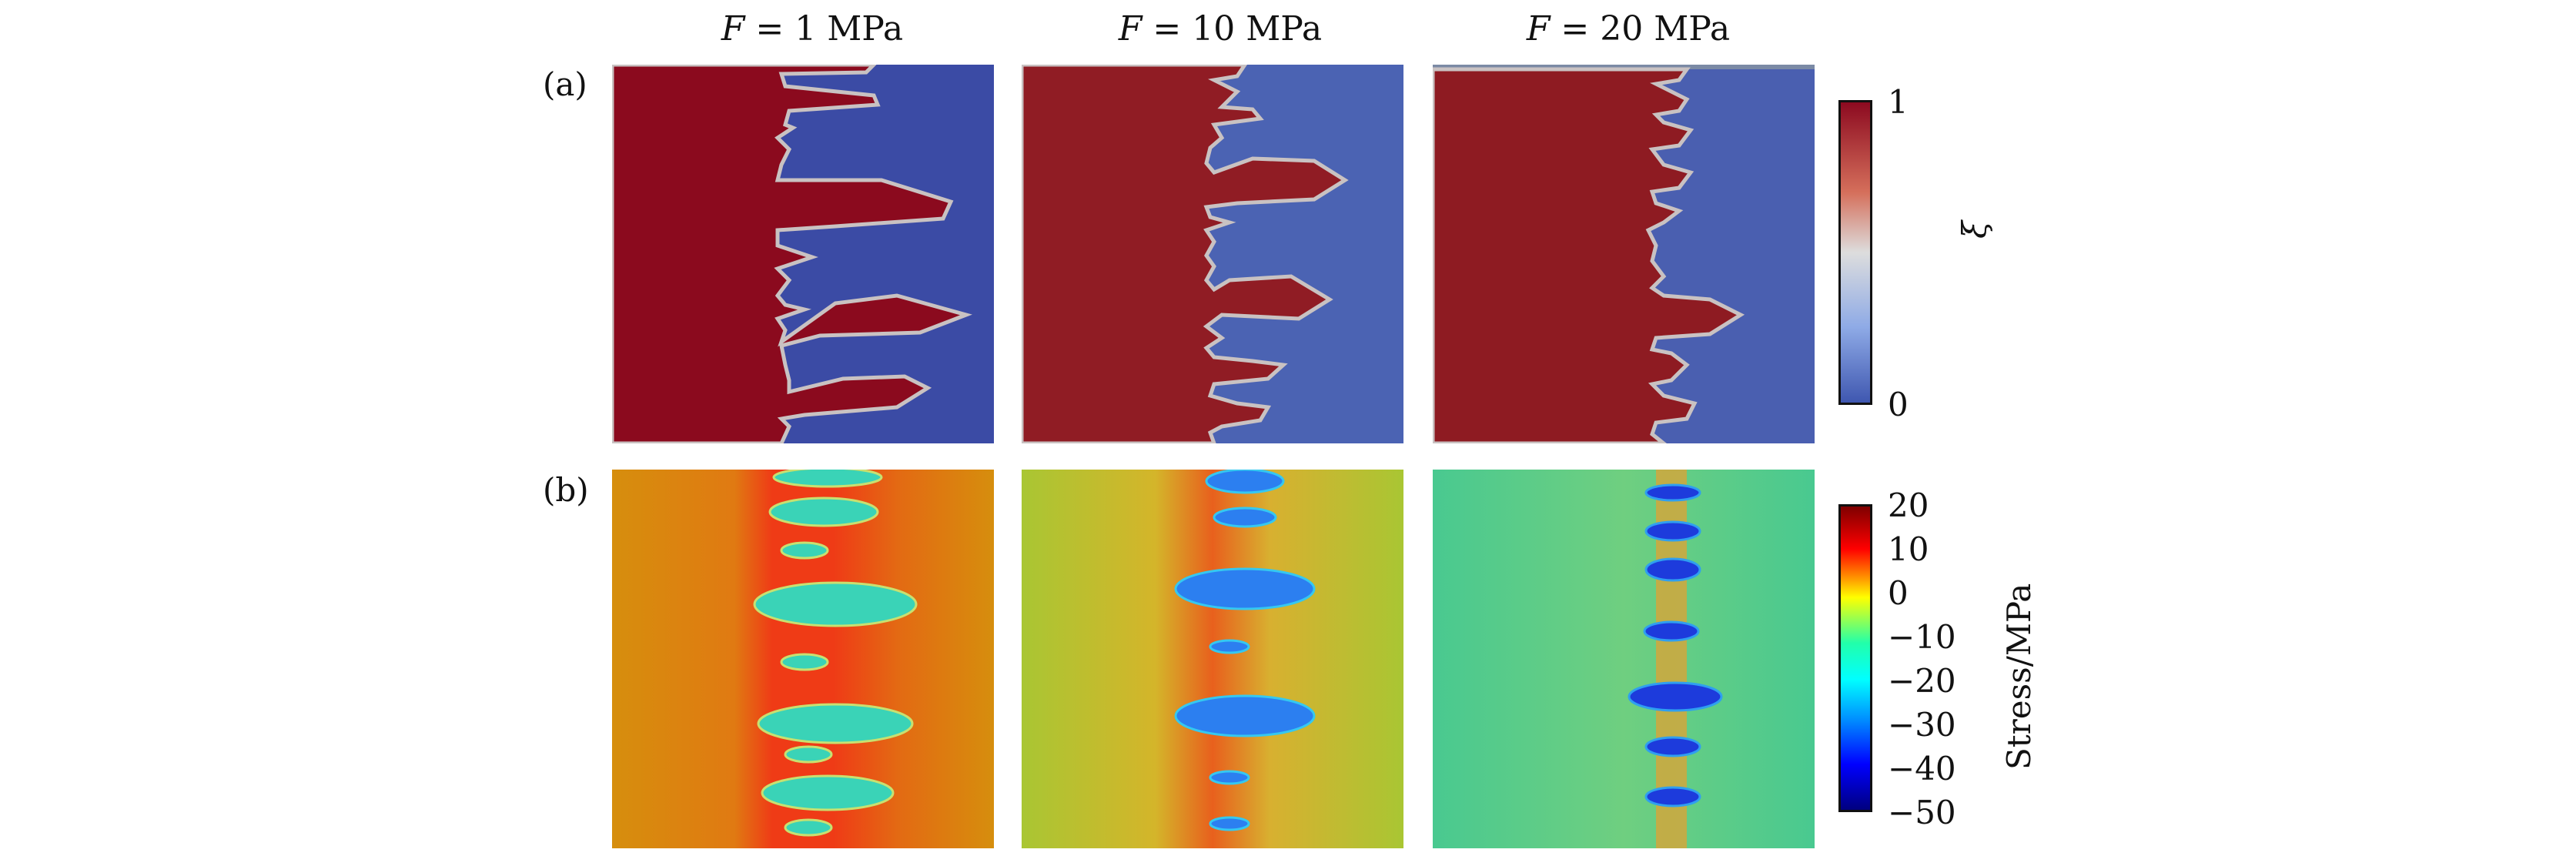 This screenshot has width=2576, height=856. Describe the element at coordinates (1624, 67) in the screenshot. I see `top-edge` at that location.